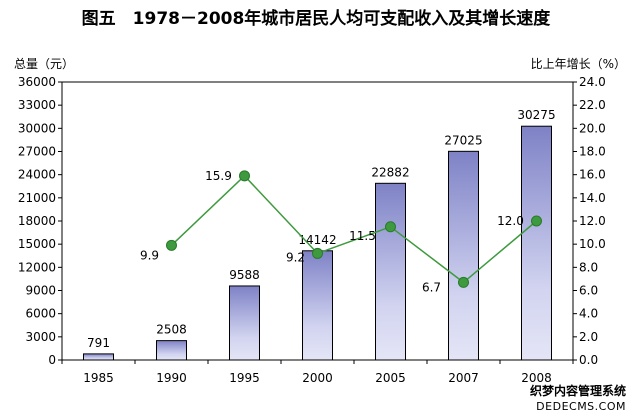 This screenshot has width=632, height=419. What do you see at coordinates (588, 291) in the screenshot?
I see `y2-tick-label: 6.0` at bounding box center [588, 291].